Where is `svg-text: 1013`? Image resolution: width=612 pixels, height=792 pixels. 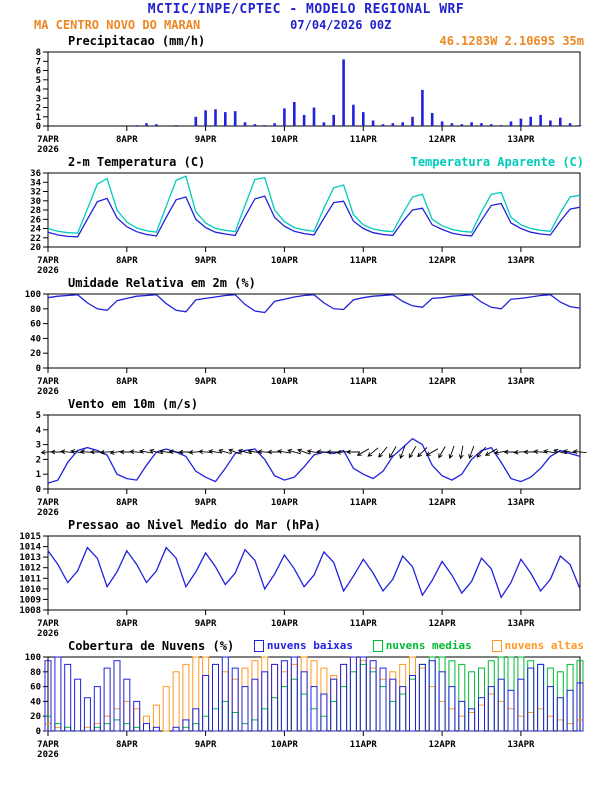 svg-text: 1013 is located at coordinates (30, 558).